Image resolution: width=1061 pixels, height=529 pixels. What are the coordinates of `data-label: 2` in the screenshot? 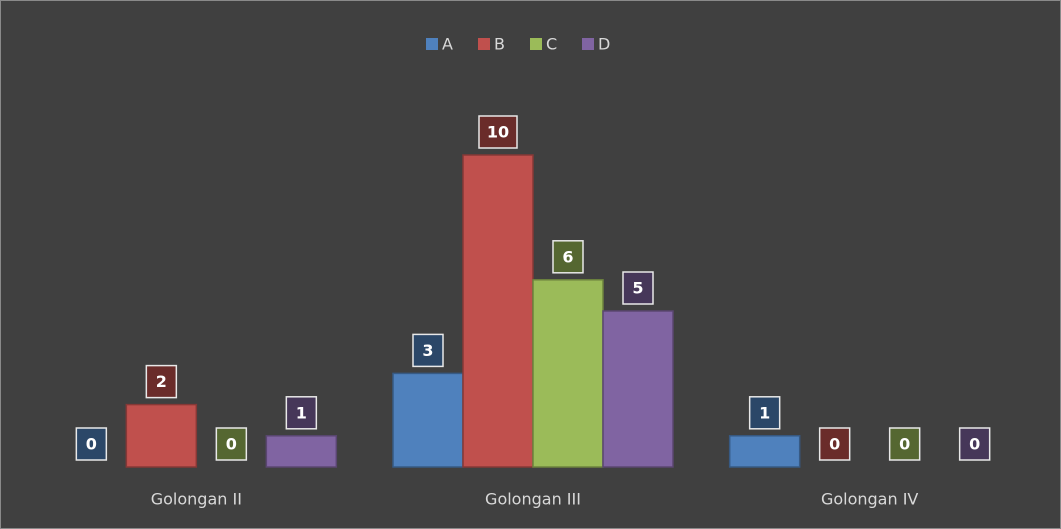 It's located at (161, 381).